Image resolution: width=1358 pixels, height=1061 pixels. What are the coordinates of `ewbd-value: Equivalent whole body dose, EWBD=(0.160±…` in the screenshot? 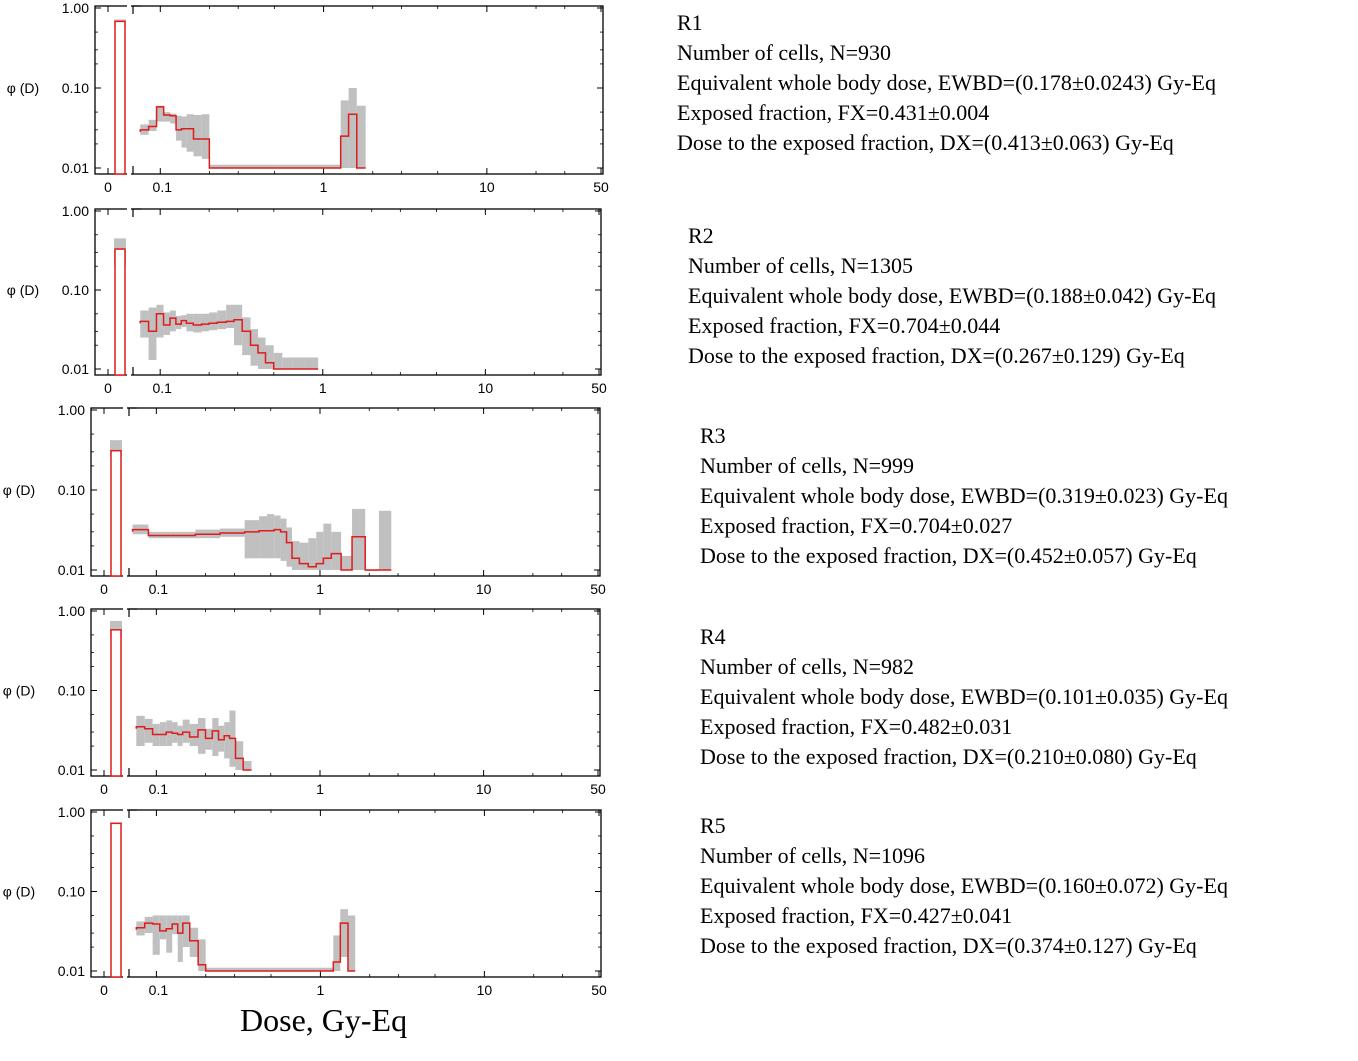 It's located at (964, 885).